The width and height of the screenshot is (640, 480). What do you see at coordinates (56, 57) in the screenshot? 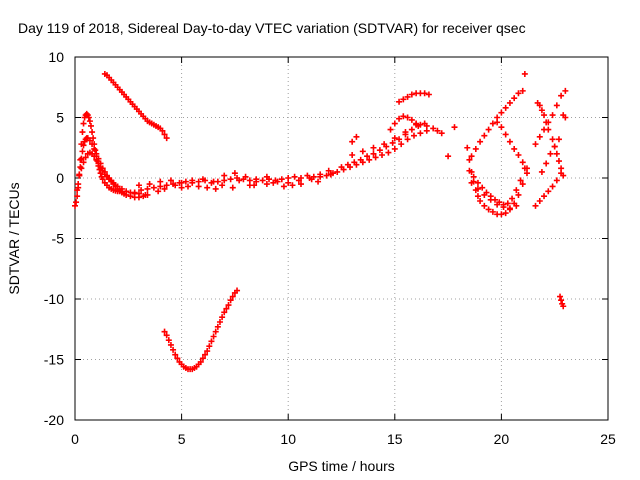
I see `y-tick-label: 10` at bounding box center [56, 57].